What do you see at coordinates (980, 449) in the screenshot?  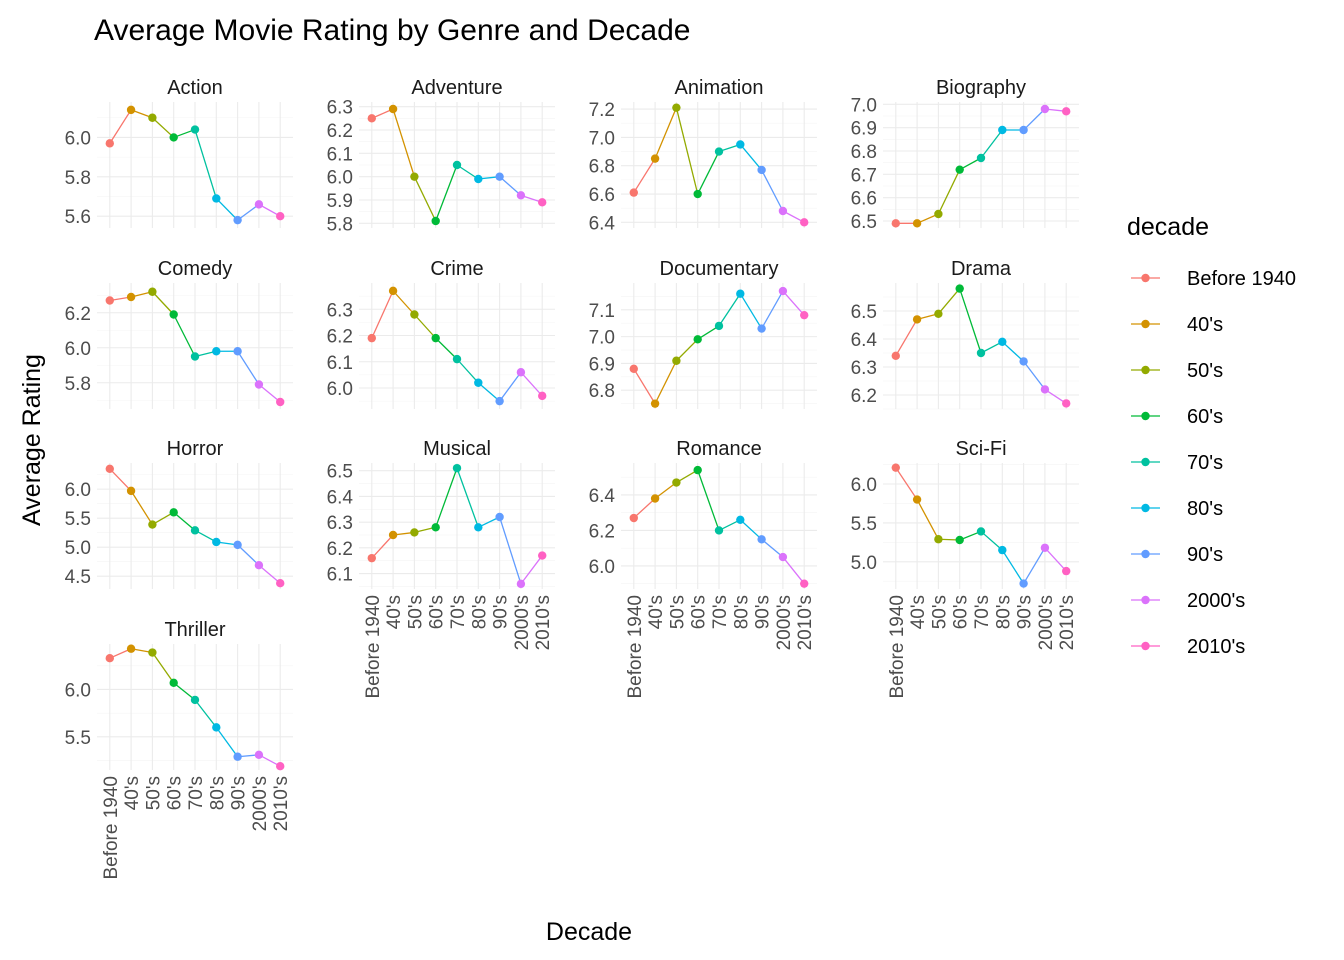 I see `facet-title-sci-fi: Sci-Fi` at bounding box center [980, 449].